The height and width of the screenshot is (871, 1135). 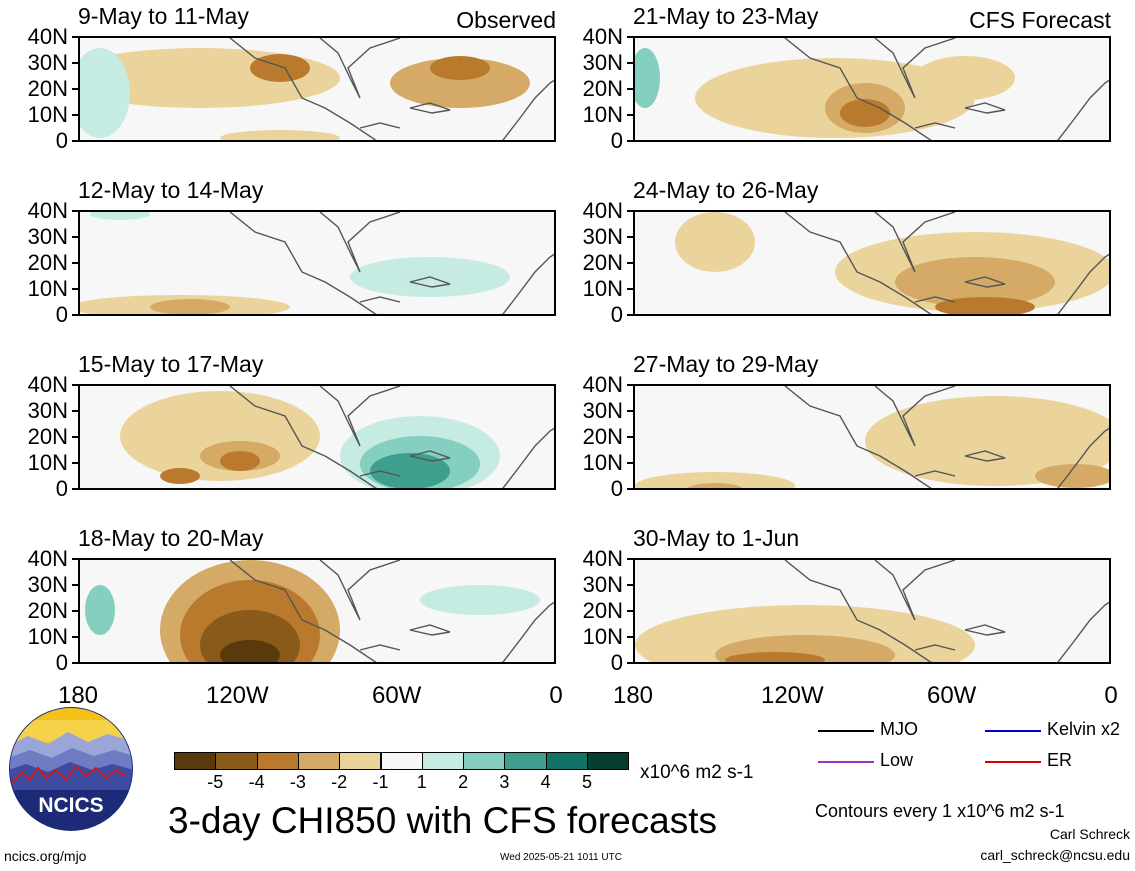 I want to click on legend-label: Low, so click(x=897, y=760).